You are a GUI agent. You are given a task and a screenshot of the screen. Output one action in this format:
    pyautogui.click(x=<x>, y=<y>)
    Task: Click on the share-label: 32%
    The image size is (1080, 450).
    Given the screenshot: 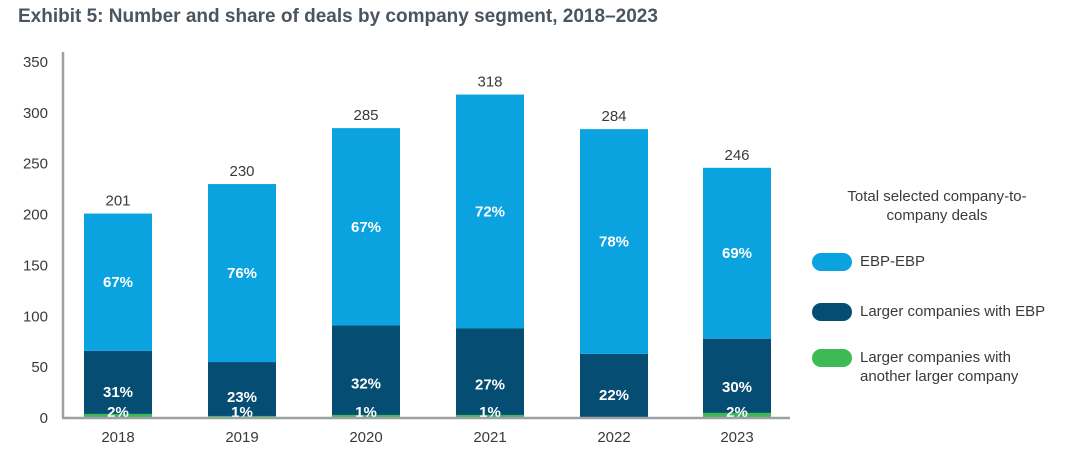 What is the action you would take?
    pyautogui.click(x=366, y=384)
    